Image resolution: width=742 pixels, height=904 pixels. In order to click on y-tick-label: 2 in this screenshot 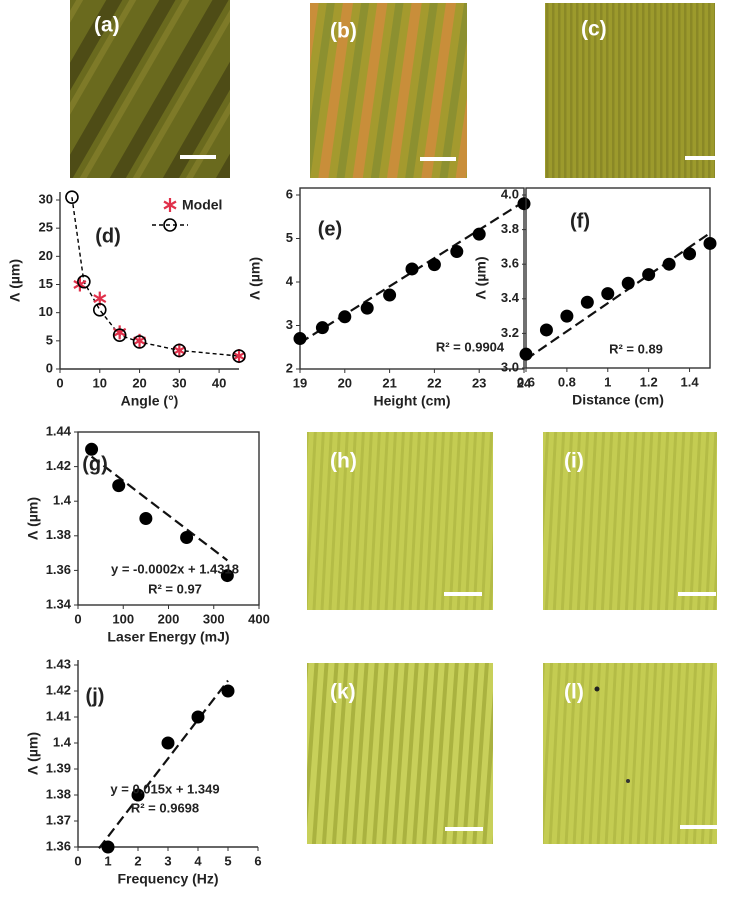, I will do `click(289, 367)`.